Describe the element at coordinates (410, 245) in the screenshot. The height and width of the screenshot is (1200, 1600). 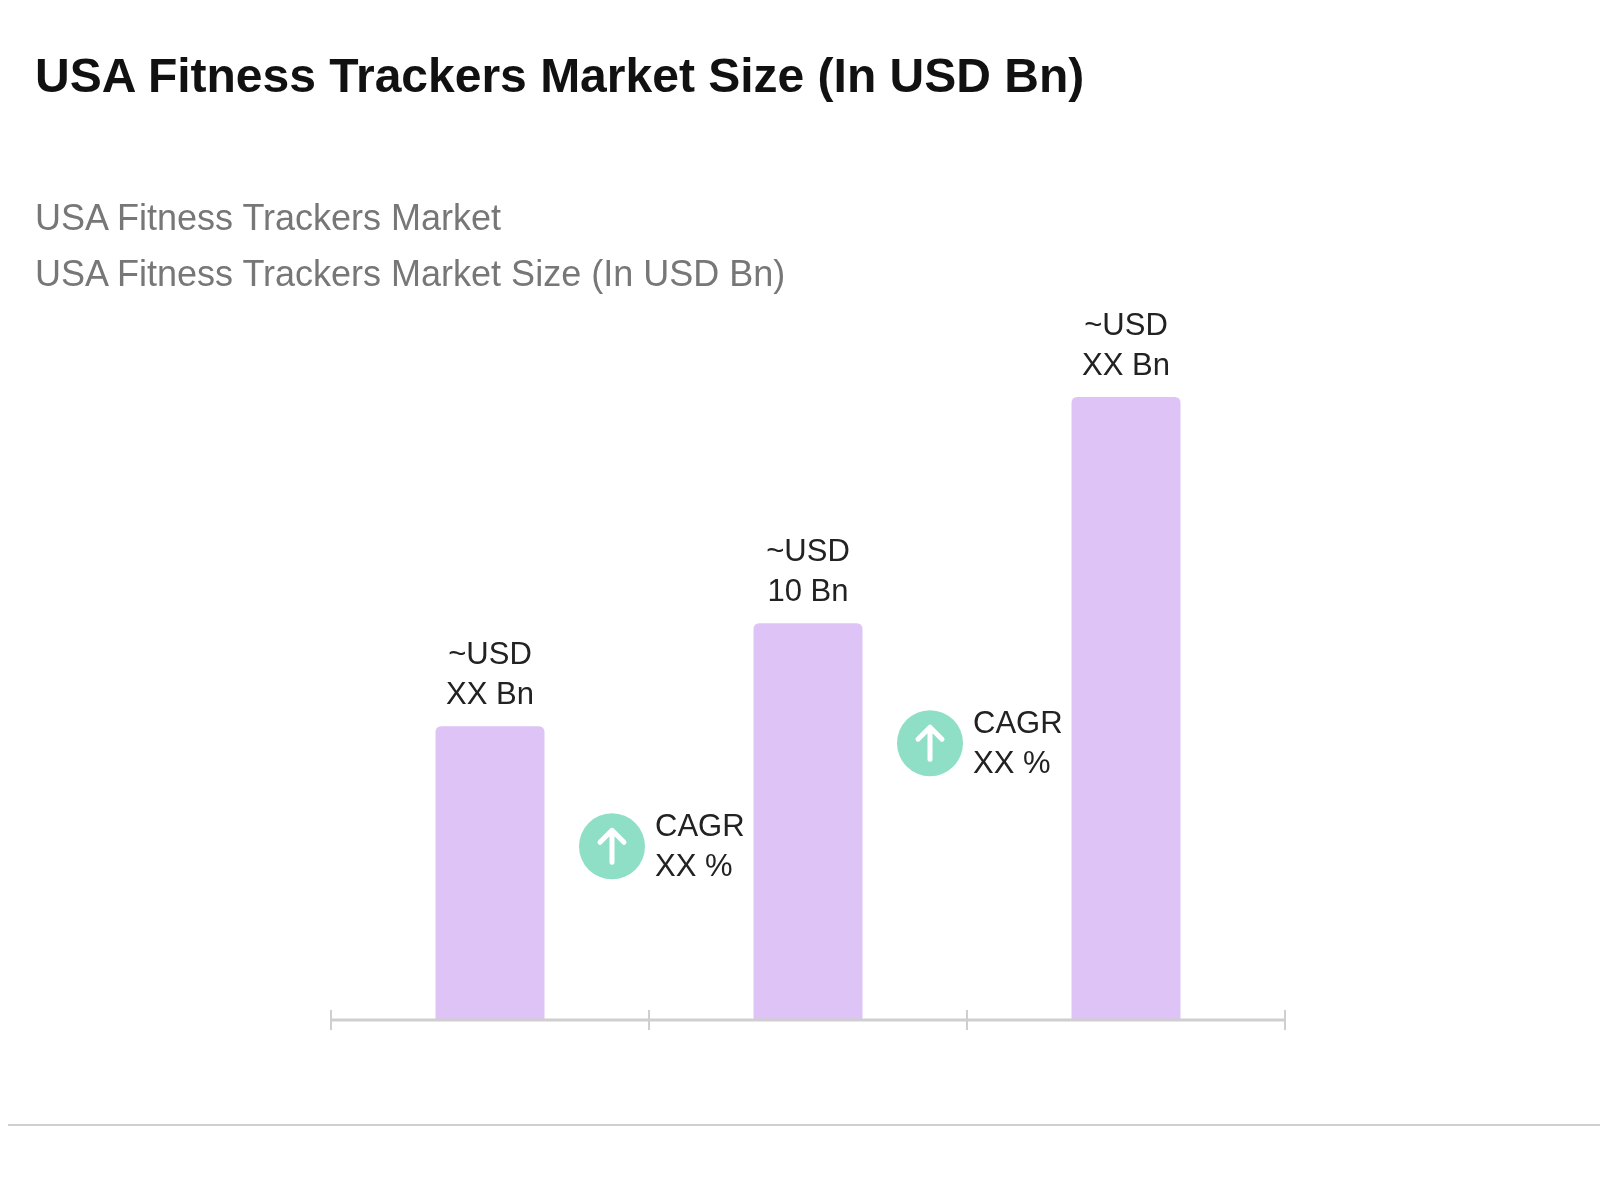
I see `chart-subtitle: USA Fitness Trackers Market USA Fitness Trackers Market Size (In USD Bn)` at that location.